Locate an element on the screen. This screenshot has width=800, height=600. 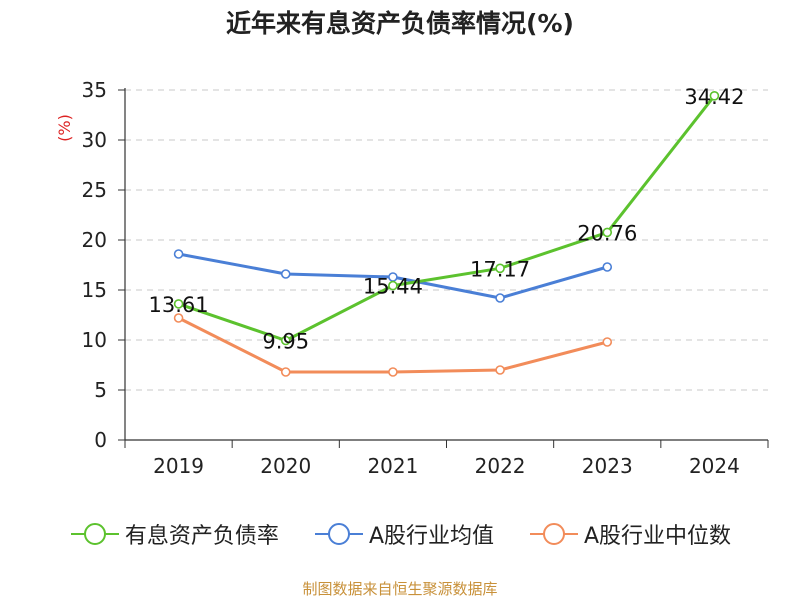
data-label: 15.44 is located at coordinates (393, 287).